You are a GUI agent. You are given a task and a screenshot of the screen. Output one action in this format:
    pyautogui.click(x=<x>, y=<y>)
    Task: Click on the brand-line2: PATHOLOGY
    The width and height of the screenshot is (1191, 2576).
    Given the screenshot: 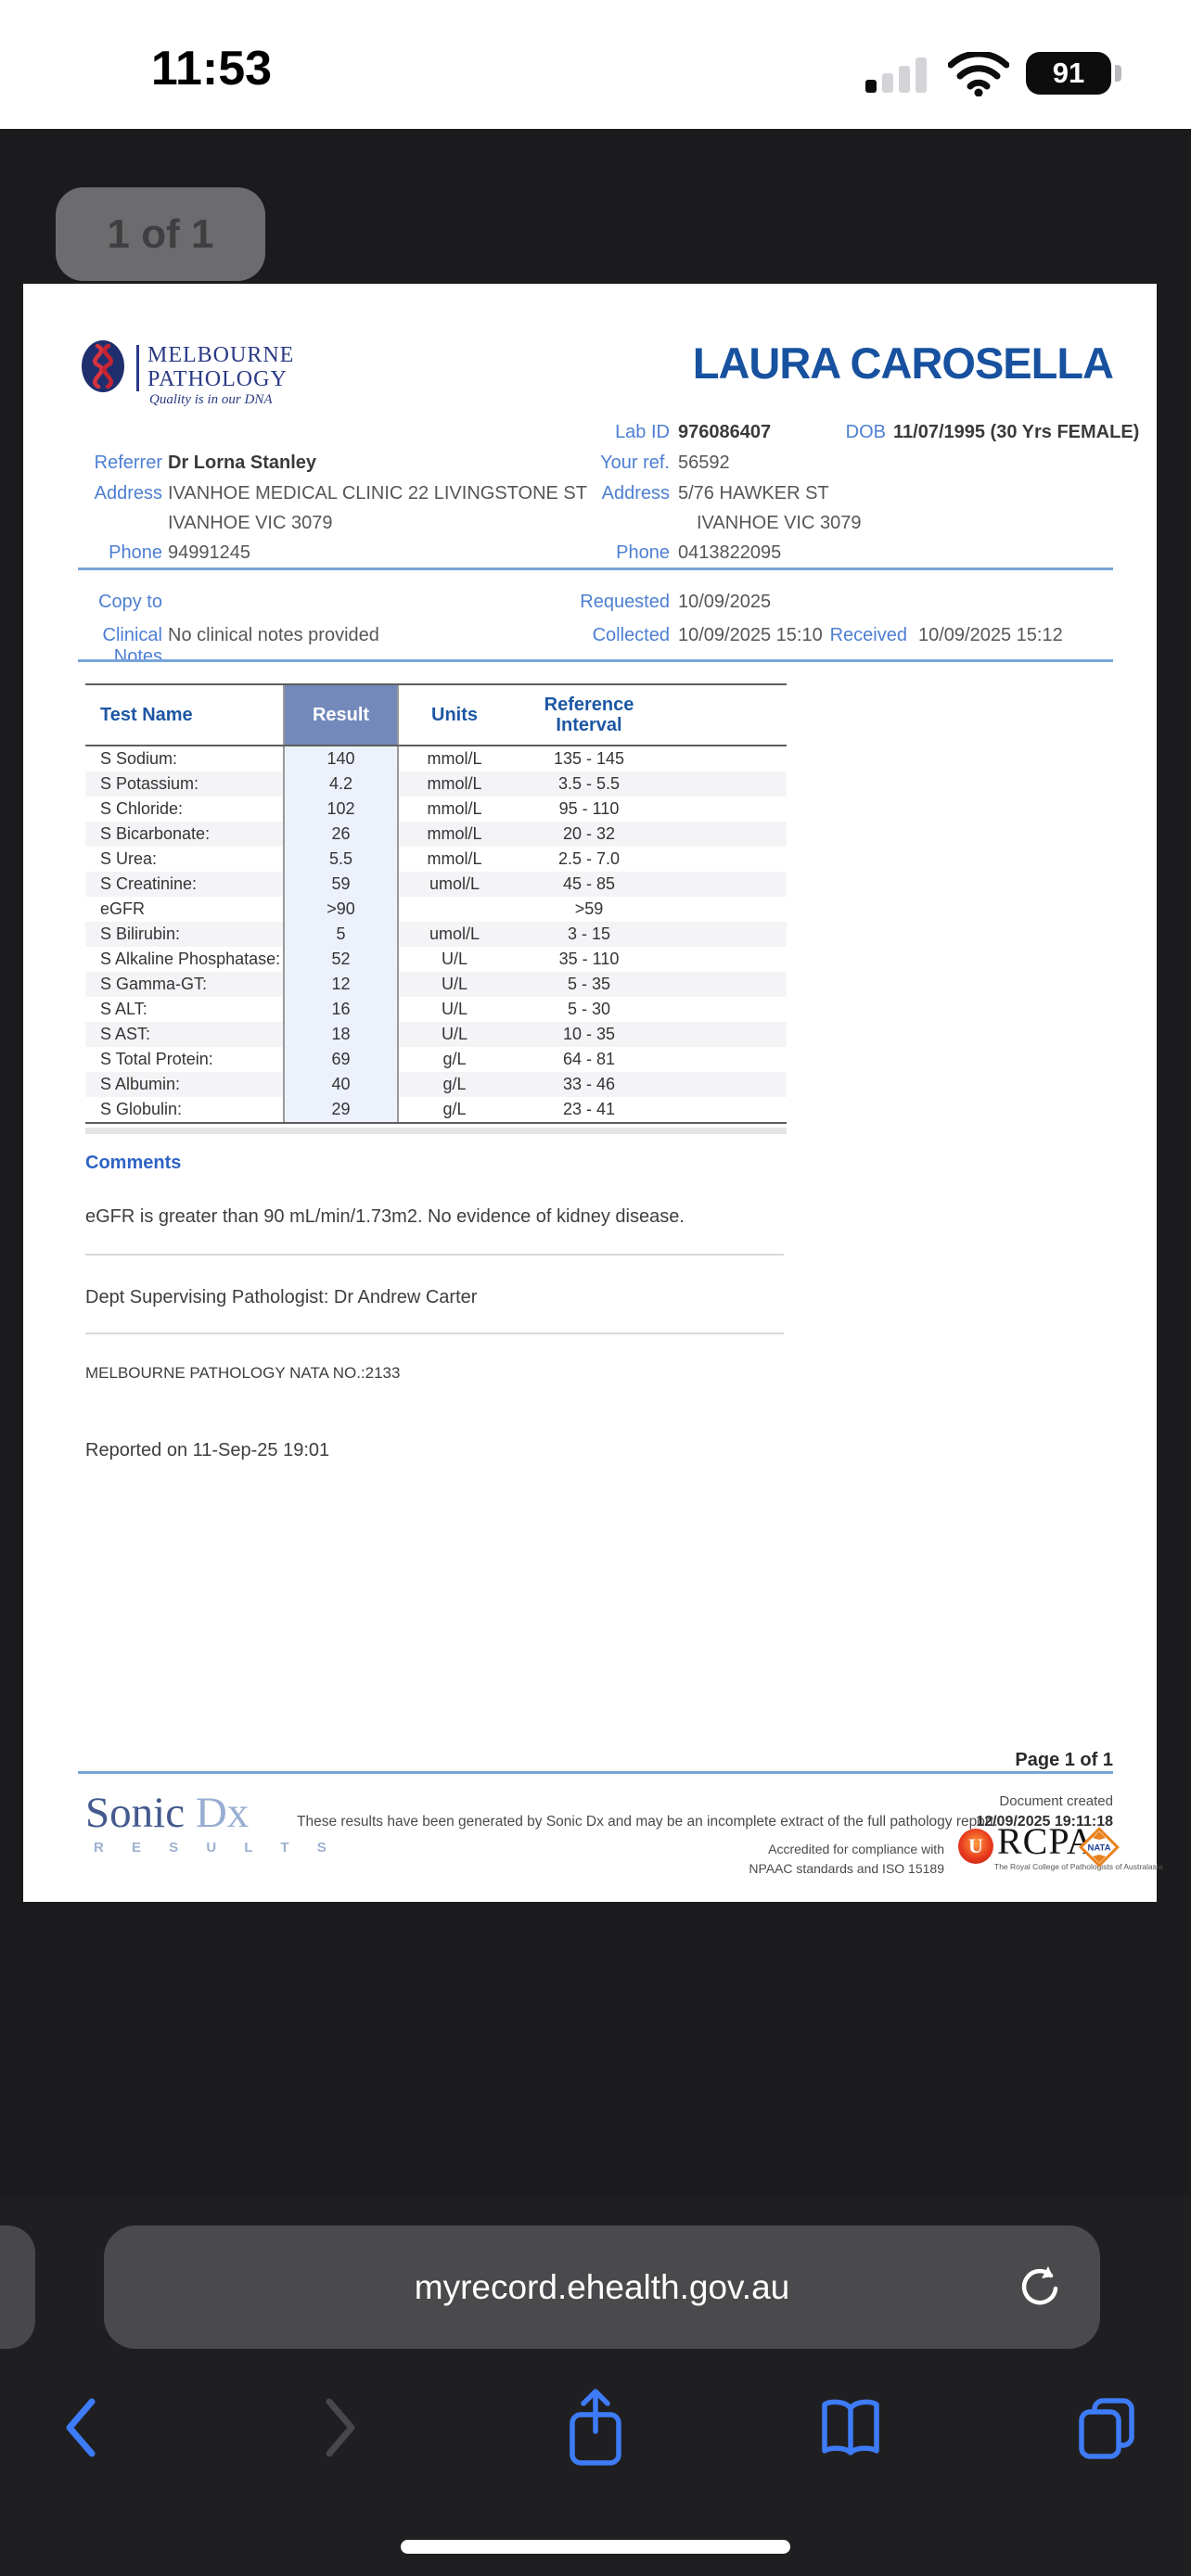 What is the action you would take?
    pyautogui.click(x=217, y=379)
    